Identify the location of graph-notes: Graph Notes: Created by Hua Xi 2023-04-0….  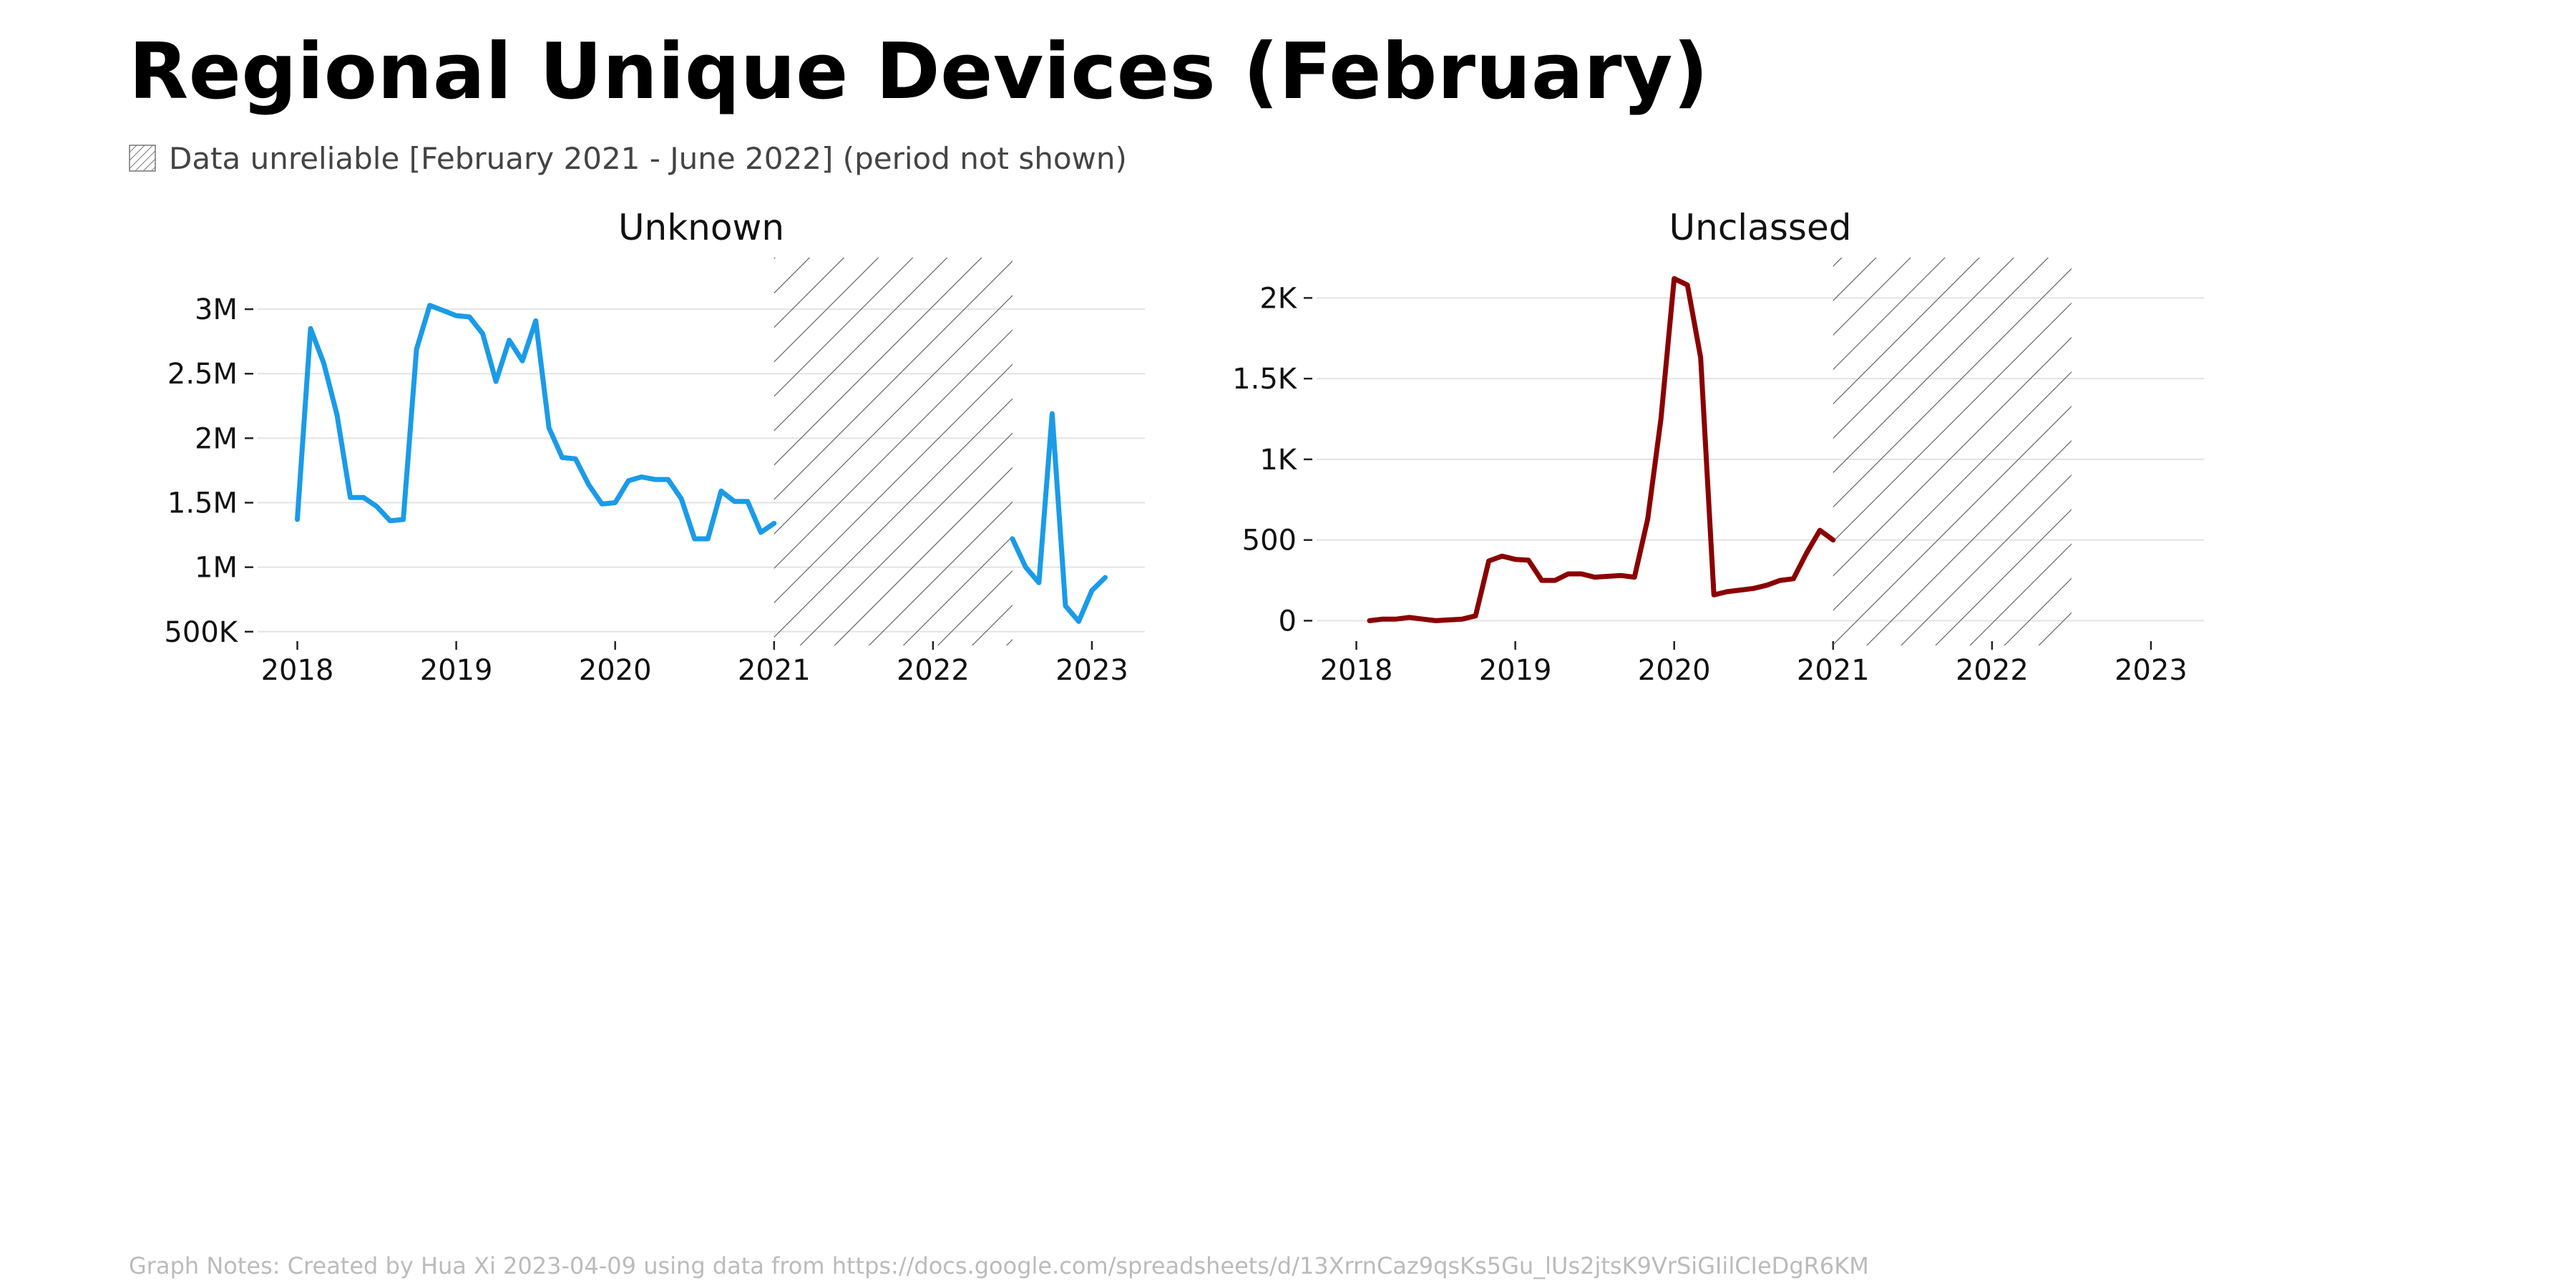
(999, 1265).